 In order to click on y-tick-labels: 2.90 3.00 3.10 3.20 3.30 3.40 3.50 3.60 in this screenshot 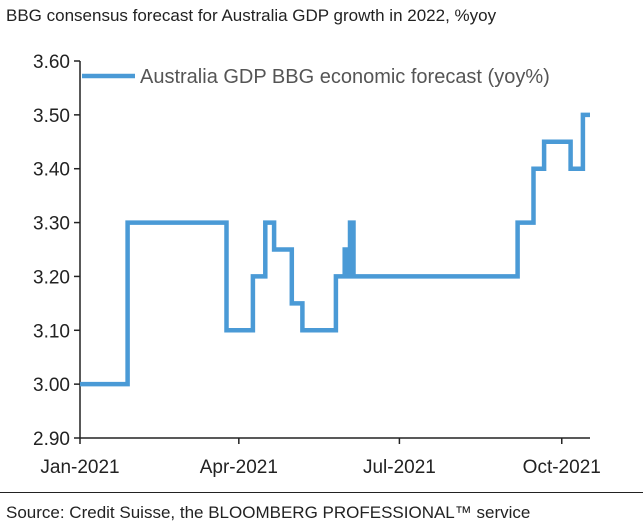, I will do `click(56, 251)`.